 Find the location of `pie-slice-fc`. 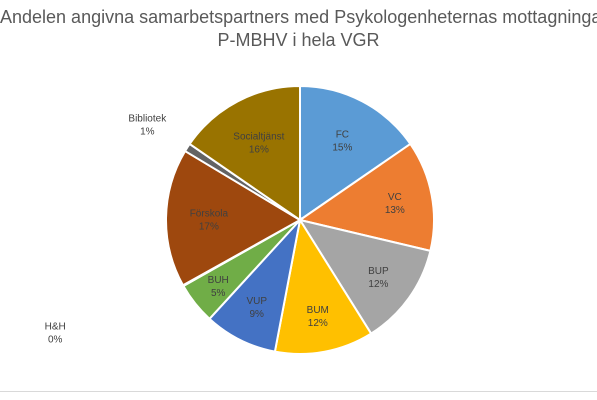

pie-slice-fc is located at coordinates (355, 153).